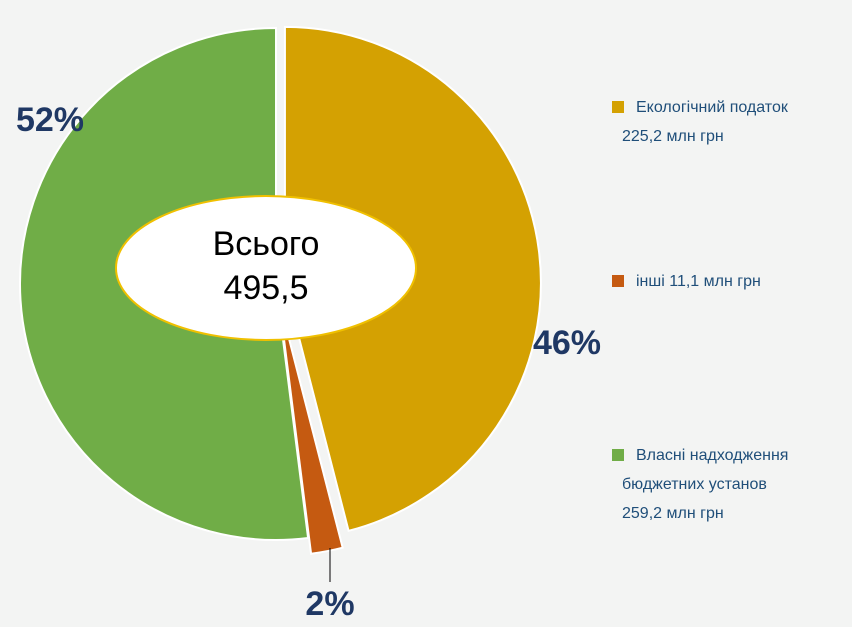  I want to click on center-label: 495,5, so click(265, 288).